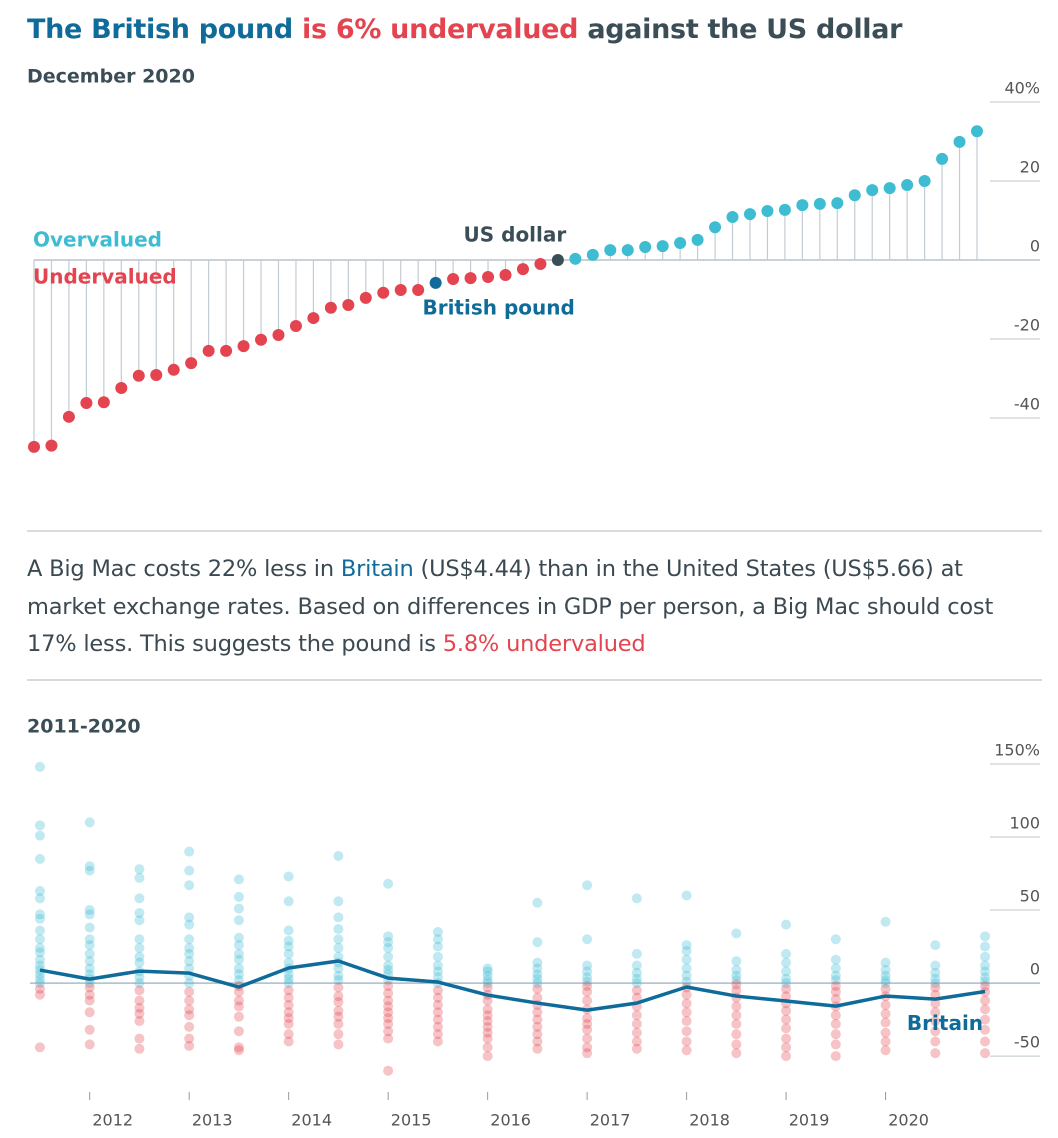  Describe the element at coordinates (1027, 1042) in the screenshot. I see `y-tick-label: -50` at that location.